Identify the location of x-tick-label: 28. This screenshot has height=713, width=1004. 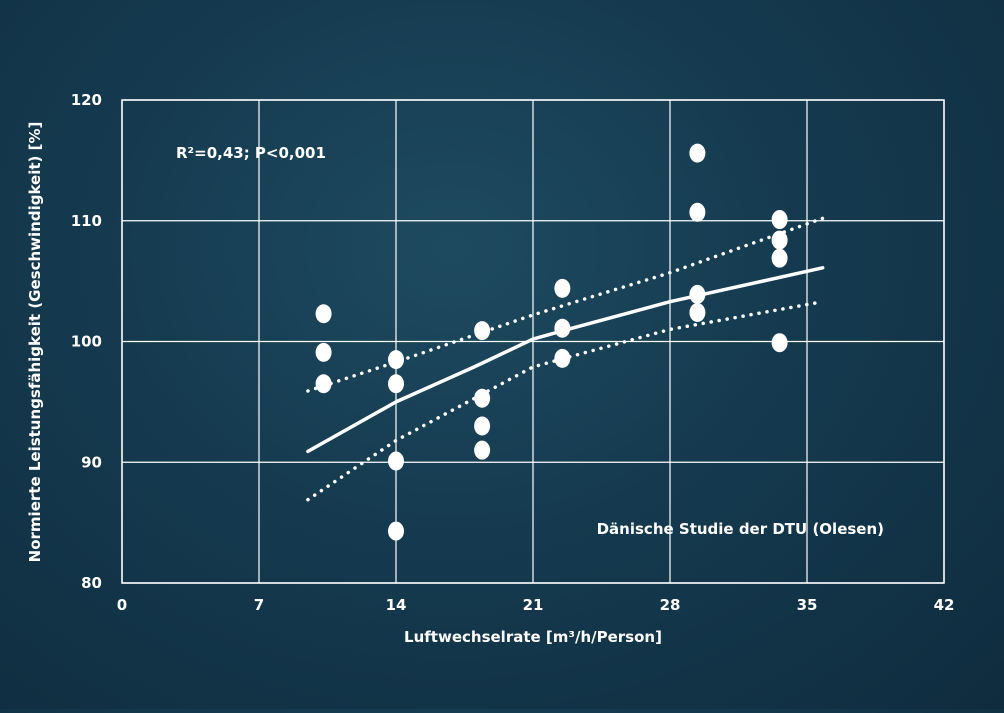
(670, 605).